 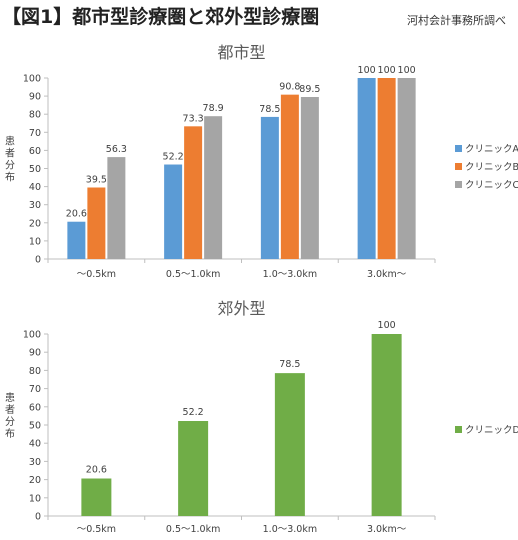 What do you see at coordinates (193, 412) in the screenshot?
I see `suburban-data-label: 52.2` at bounding box center [193, 412].